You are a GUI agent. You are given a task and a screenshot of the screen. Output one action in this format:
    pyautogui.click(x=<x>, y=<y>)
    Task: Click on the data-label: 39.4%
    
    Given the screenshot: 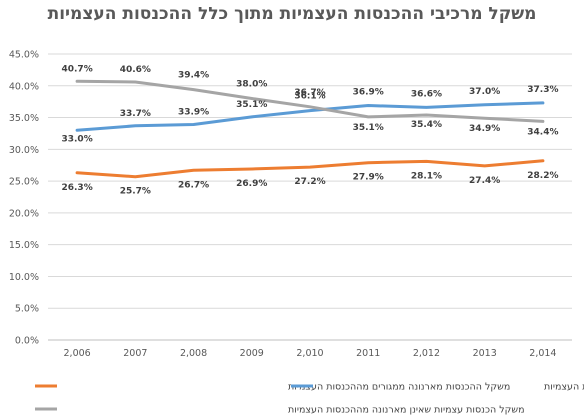 What is the action you would take?
    pyautogui.click(x=193, y=76)
    